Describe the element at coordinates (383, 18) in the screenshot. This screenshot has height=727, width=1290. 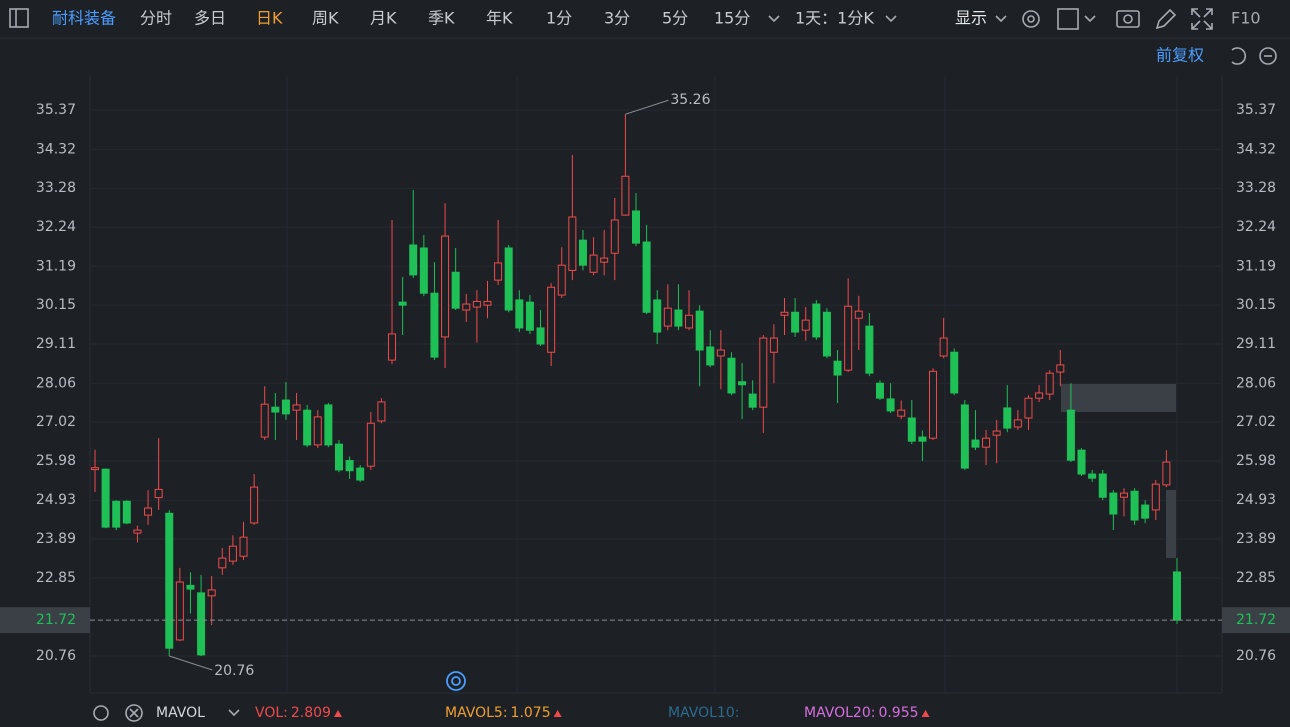
I see `period-tab: 月K` at that location.